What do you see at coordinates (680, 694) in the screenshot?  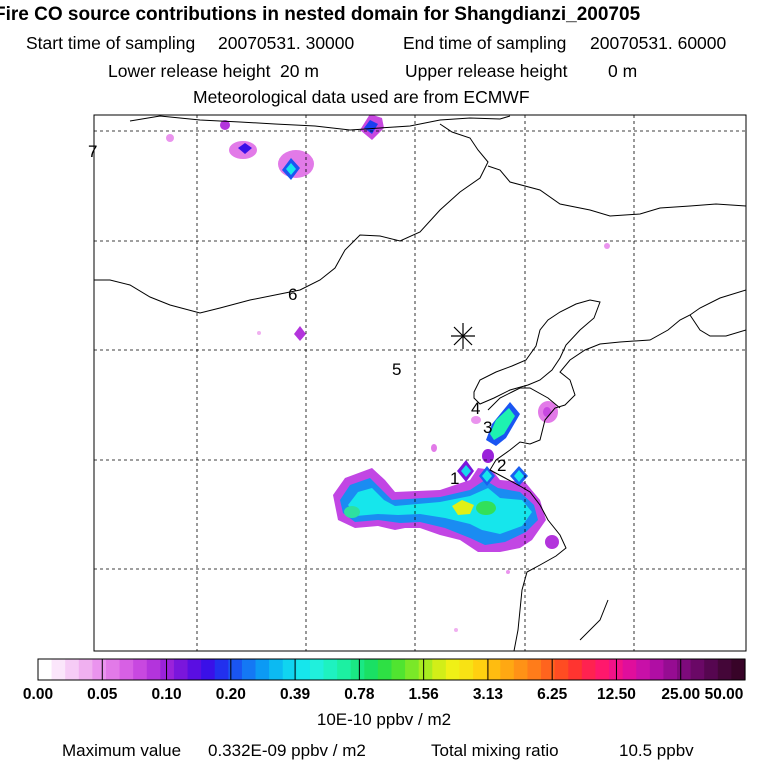 I see `colorbar-tick-label: 25.00` at bounding box center [680, 694].